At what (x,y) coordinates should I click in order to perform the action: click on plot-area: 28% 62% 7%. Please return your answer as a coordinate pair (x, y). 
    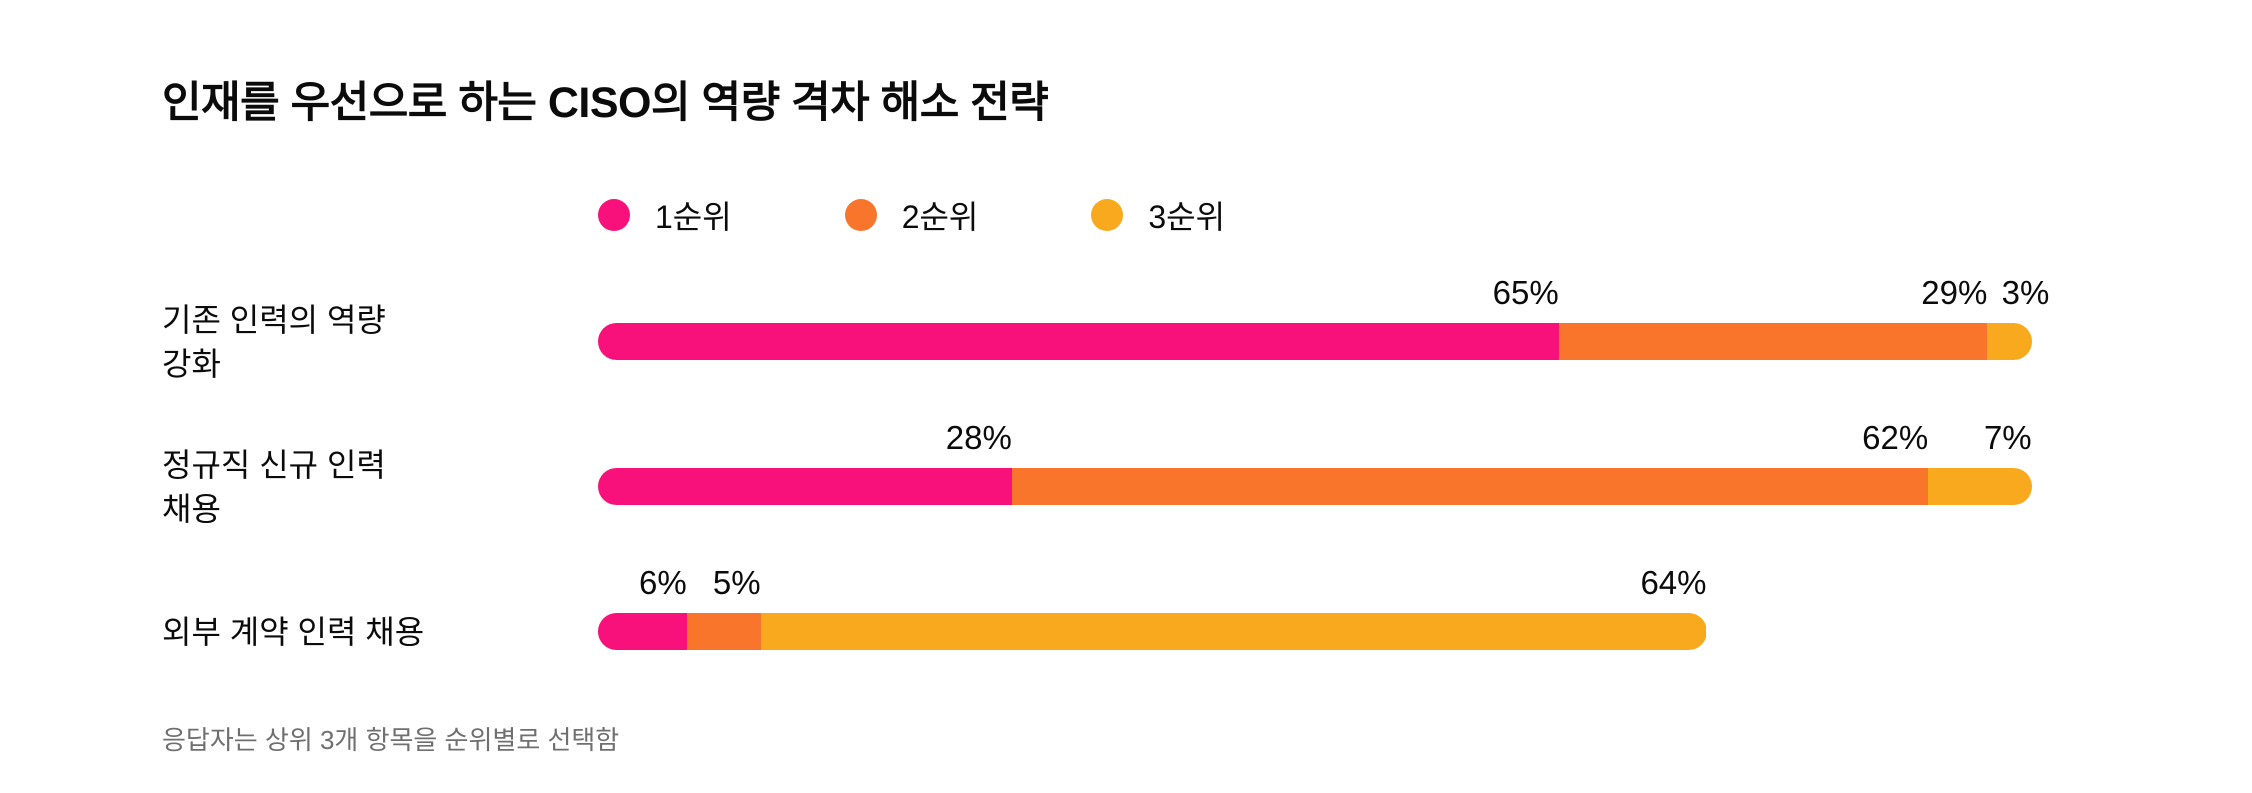
    Looking at the image, I should click on (1337, 470).